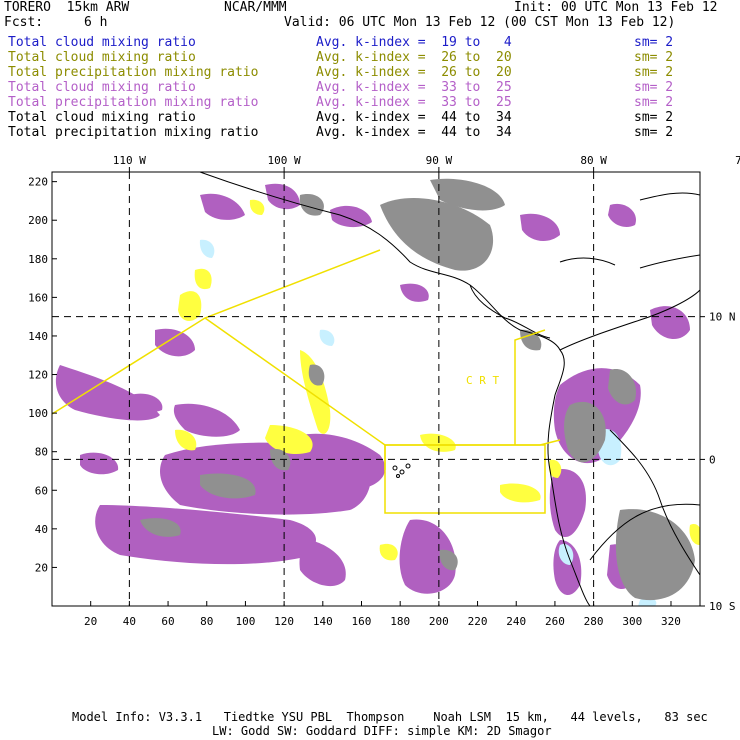 This screenshot has width=740, height=740. What do you see at coordinates (516, 621) in the screenshot?
I see `x-tick-label: 240` at bounding box center [516, 621].